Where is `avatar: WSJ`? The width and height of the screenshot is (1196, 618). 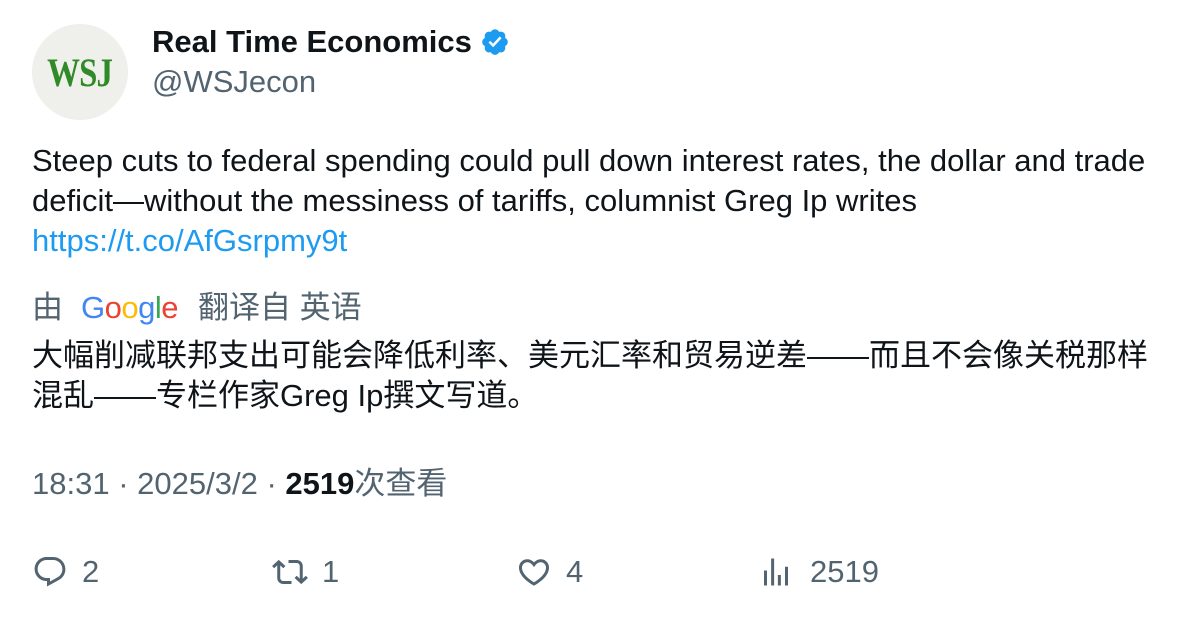
avatar: WSJ is located at coordinates (80, 72).